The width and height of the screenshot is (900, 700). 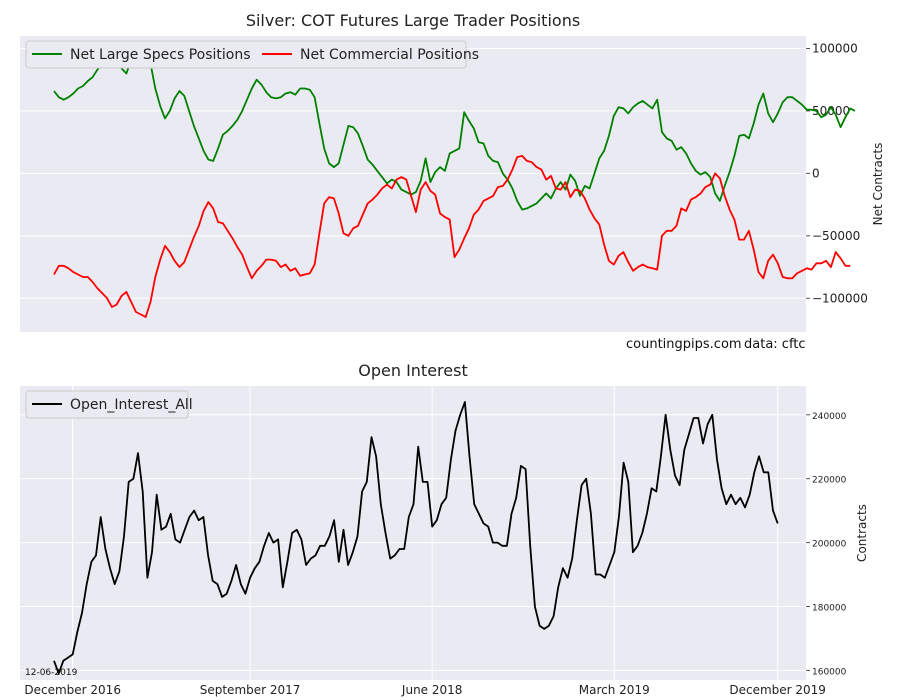 What do you see at coordinates (389, 55) in the screenshot?
I see `legend-label-commercial: Net Commercial Positions` at bounding box center [389, 55].